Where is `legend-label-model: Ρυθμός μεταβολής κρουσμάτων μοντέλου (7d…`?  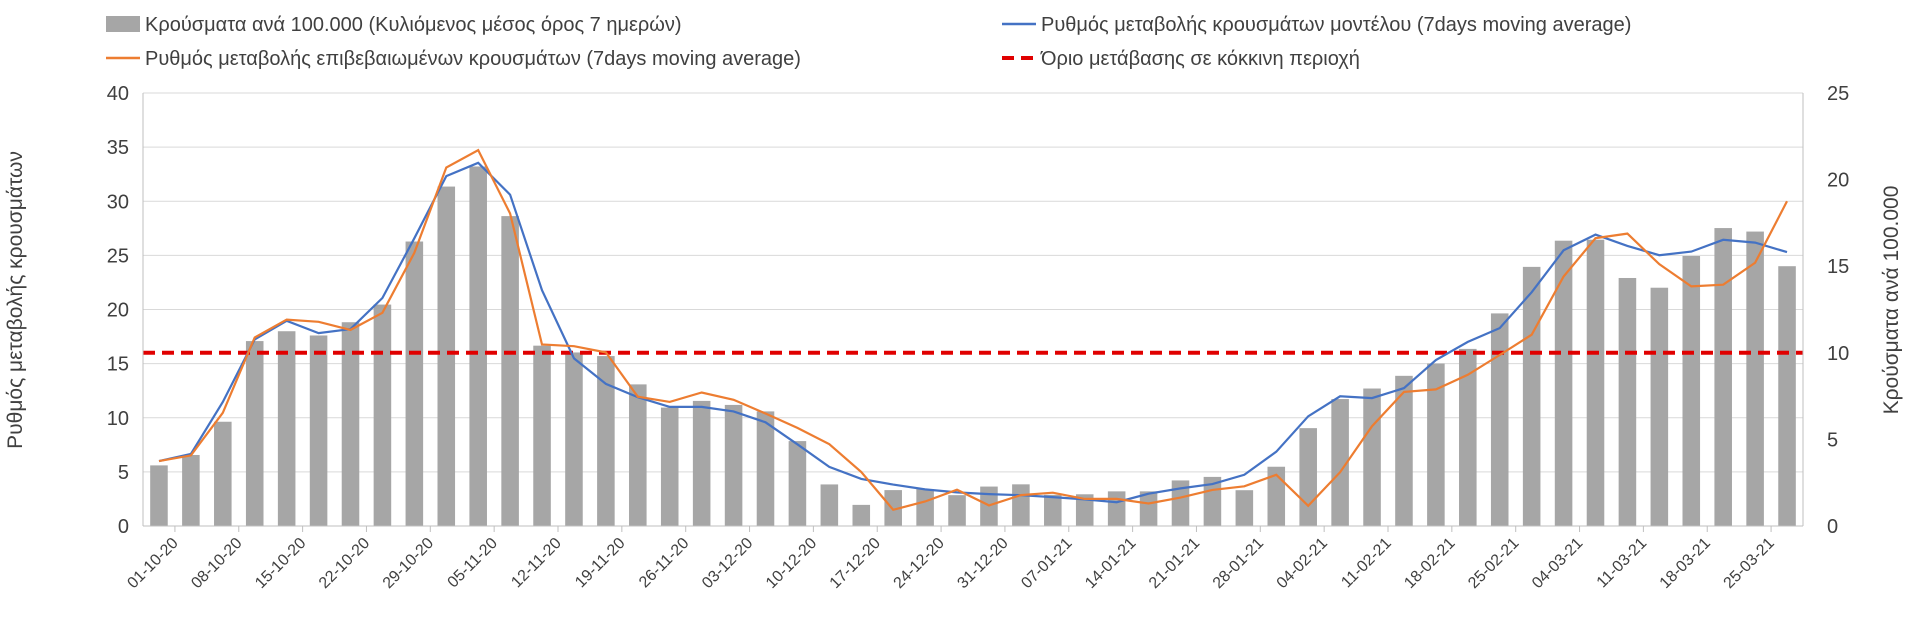 legend-label-model: Ρυθμός μεταβολής κρουσμάτων μοντέλου (7d… is located at coordinates (1336, 25).